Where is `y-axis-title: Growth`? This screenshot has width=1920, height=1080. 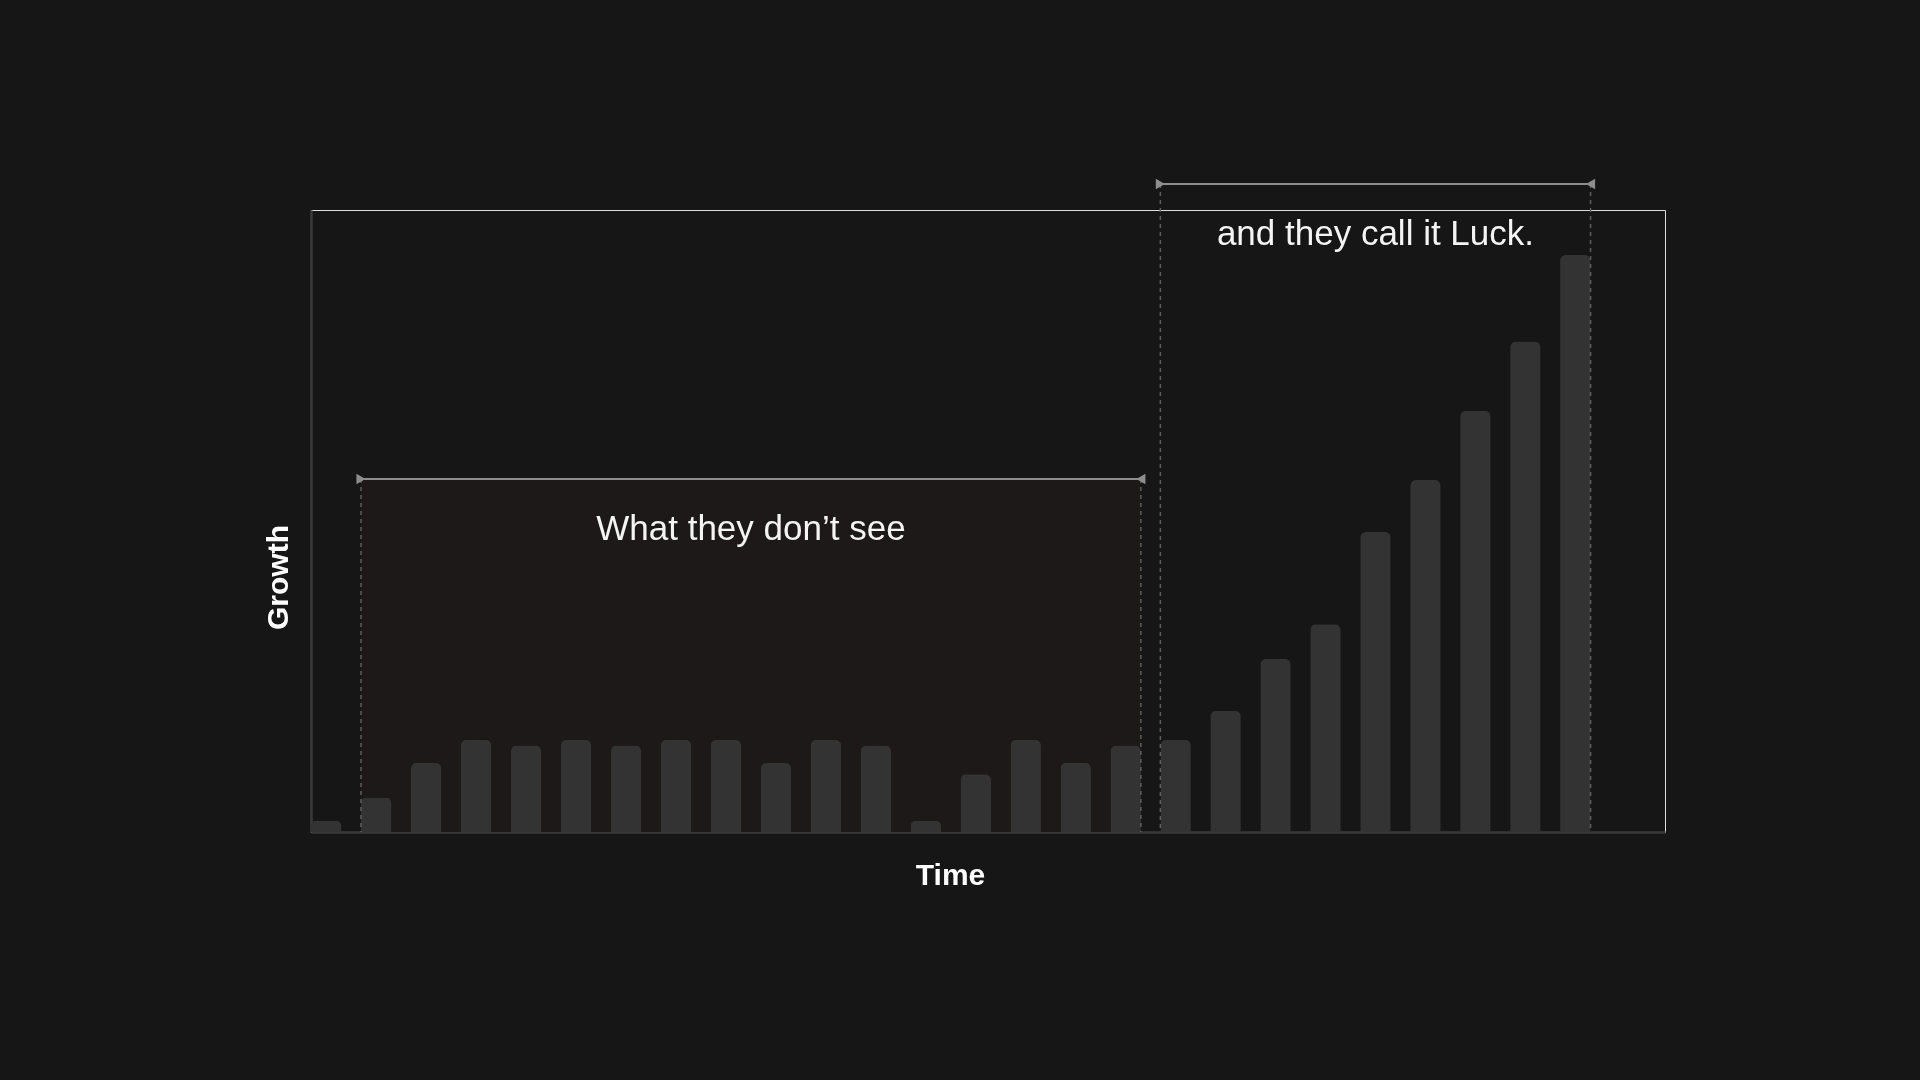 y-axis-title: Growth is located at coordinates (277, 577).